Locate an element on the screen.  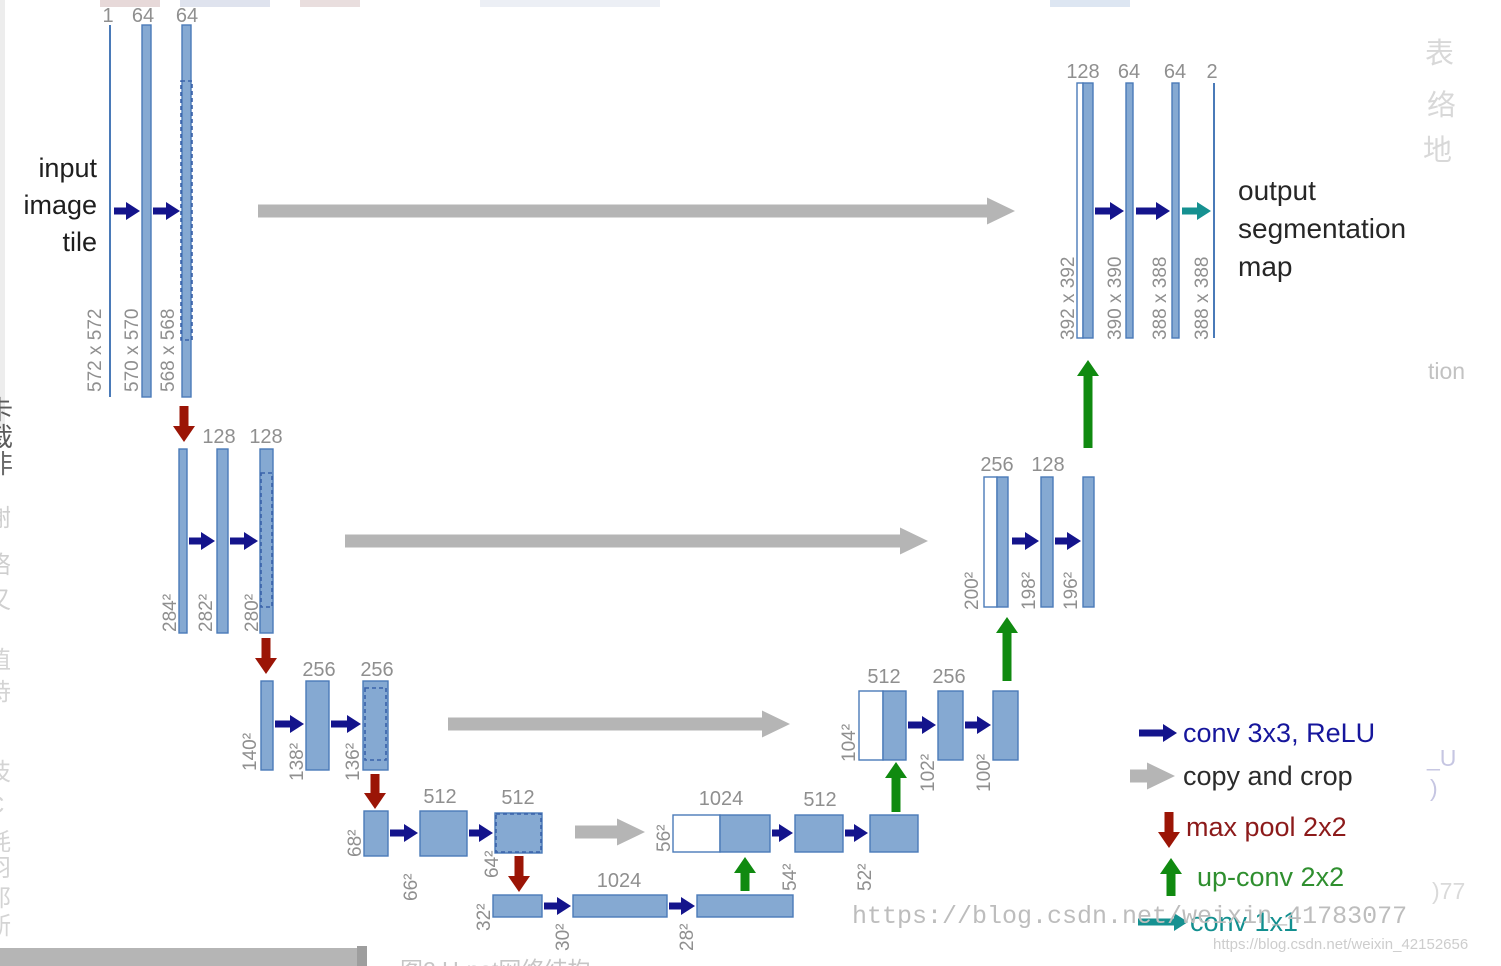
csdn-watermark-center: https://blog.csdn.net/weixin_41783077 is located at coordinates (1130, 916).